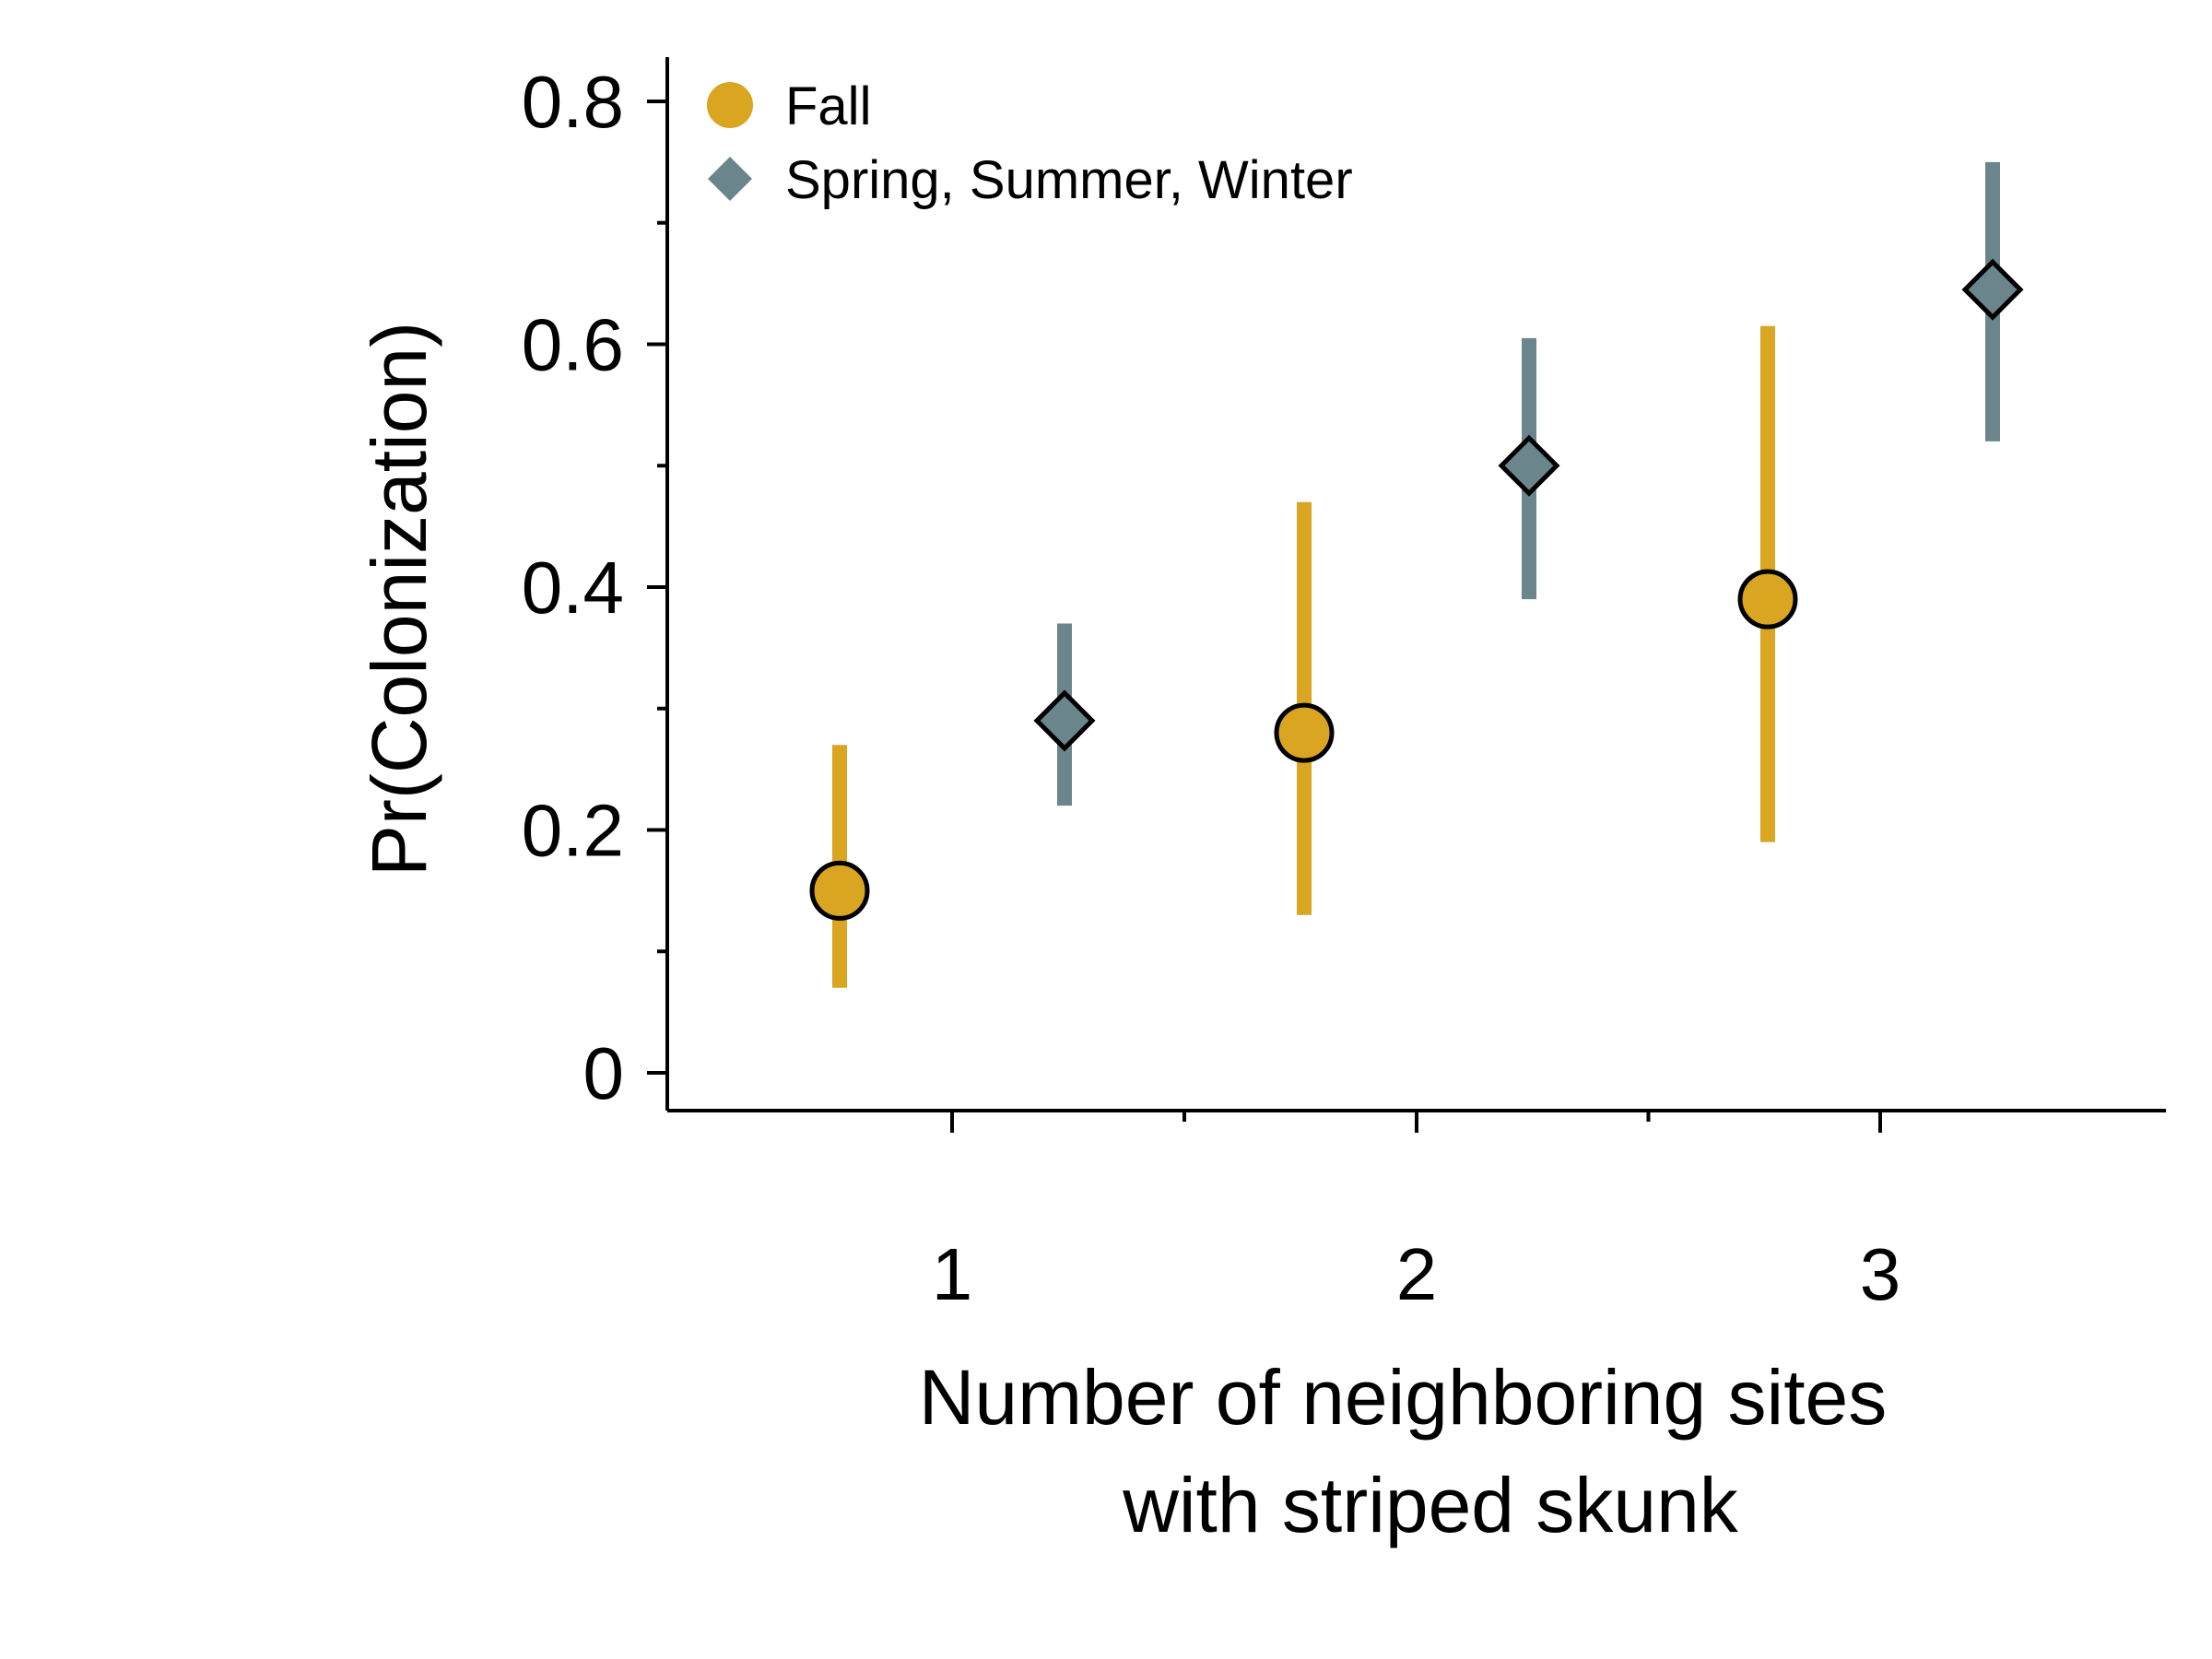 The height and width of the screenshot is (1659, 2212). I want to click on legend: Fall Spring, Summer, Winter, so click(1030, 143).